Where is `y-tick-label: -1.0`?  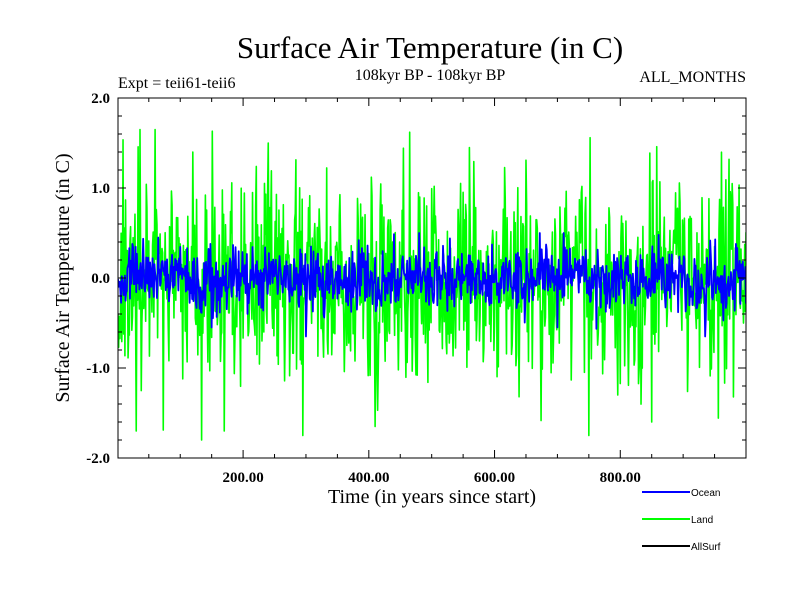
y-tick-label: -1.0 is located at coordinates (98, 369).